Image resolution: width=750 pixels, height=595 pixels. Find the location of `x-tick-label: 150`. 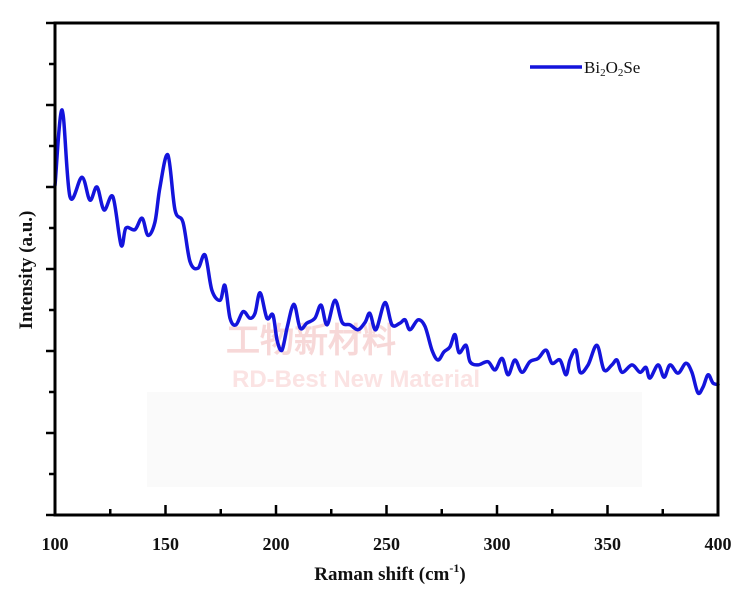

x-tick-label: 150 is located at coordinates (165, 544).